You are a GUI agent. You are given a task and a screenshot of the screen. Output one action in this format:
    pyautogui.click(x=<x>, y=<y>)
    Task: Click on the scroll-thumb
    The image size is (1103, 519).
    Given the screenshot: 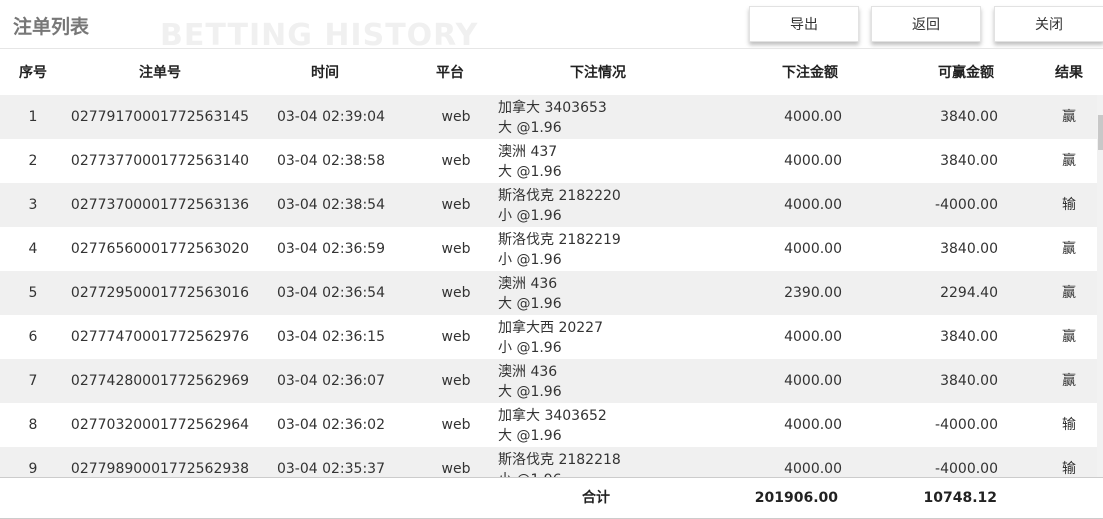 What is the action you would take?
    pyautogui.click(x=1100, y=132)
    